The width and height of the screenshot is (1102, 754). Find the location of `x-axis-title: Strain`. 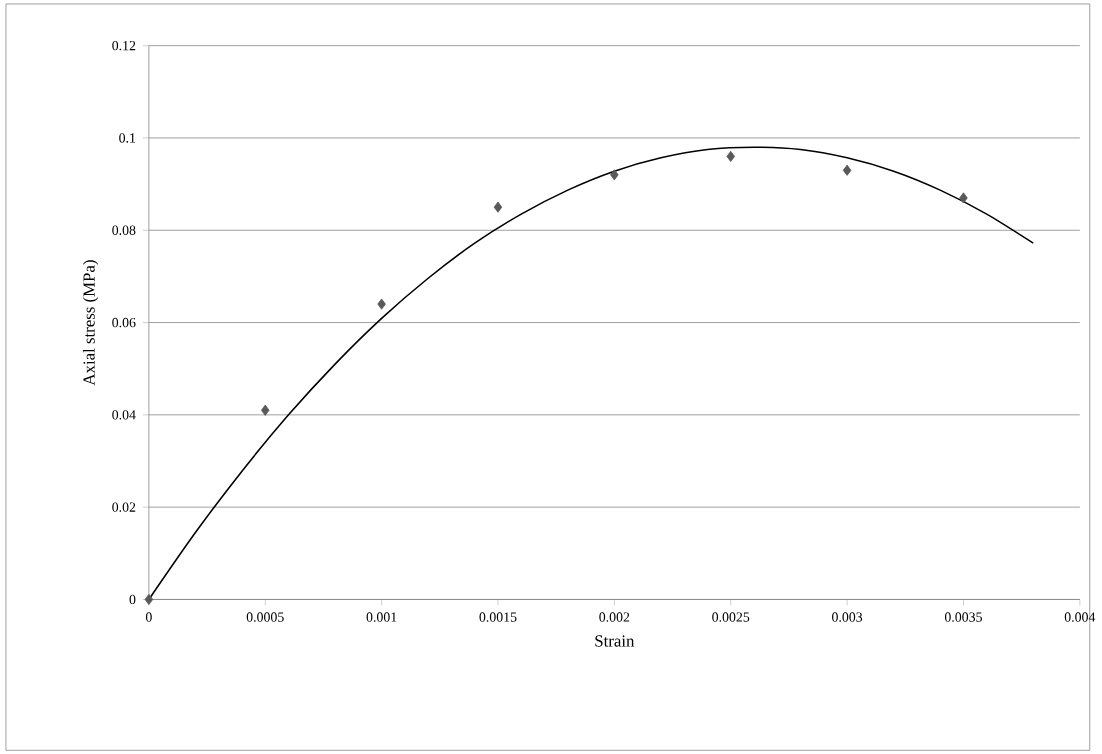

x-axis-title: Strain is located at coordinates (615, 641).